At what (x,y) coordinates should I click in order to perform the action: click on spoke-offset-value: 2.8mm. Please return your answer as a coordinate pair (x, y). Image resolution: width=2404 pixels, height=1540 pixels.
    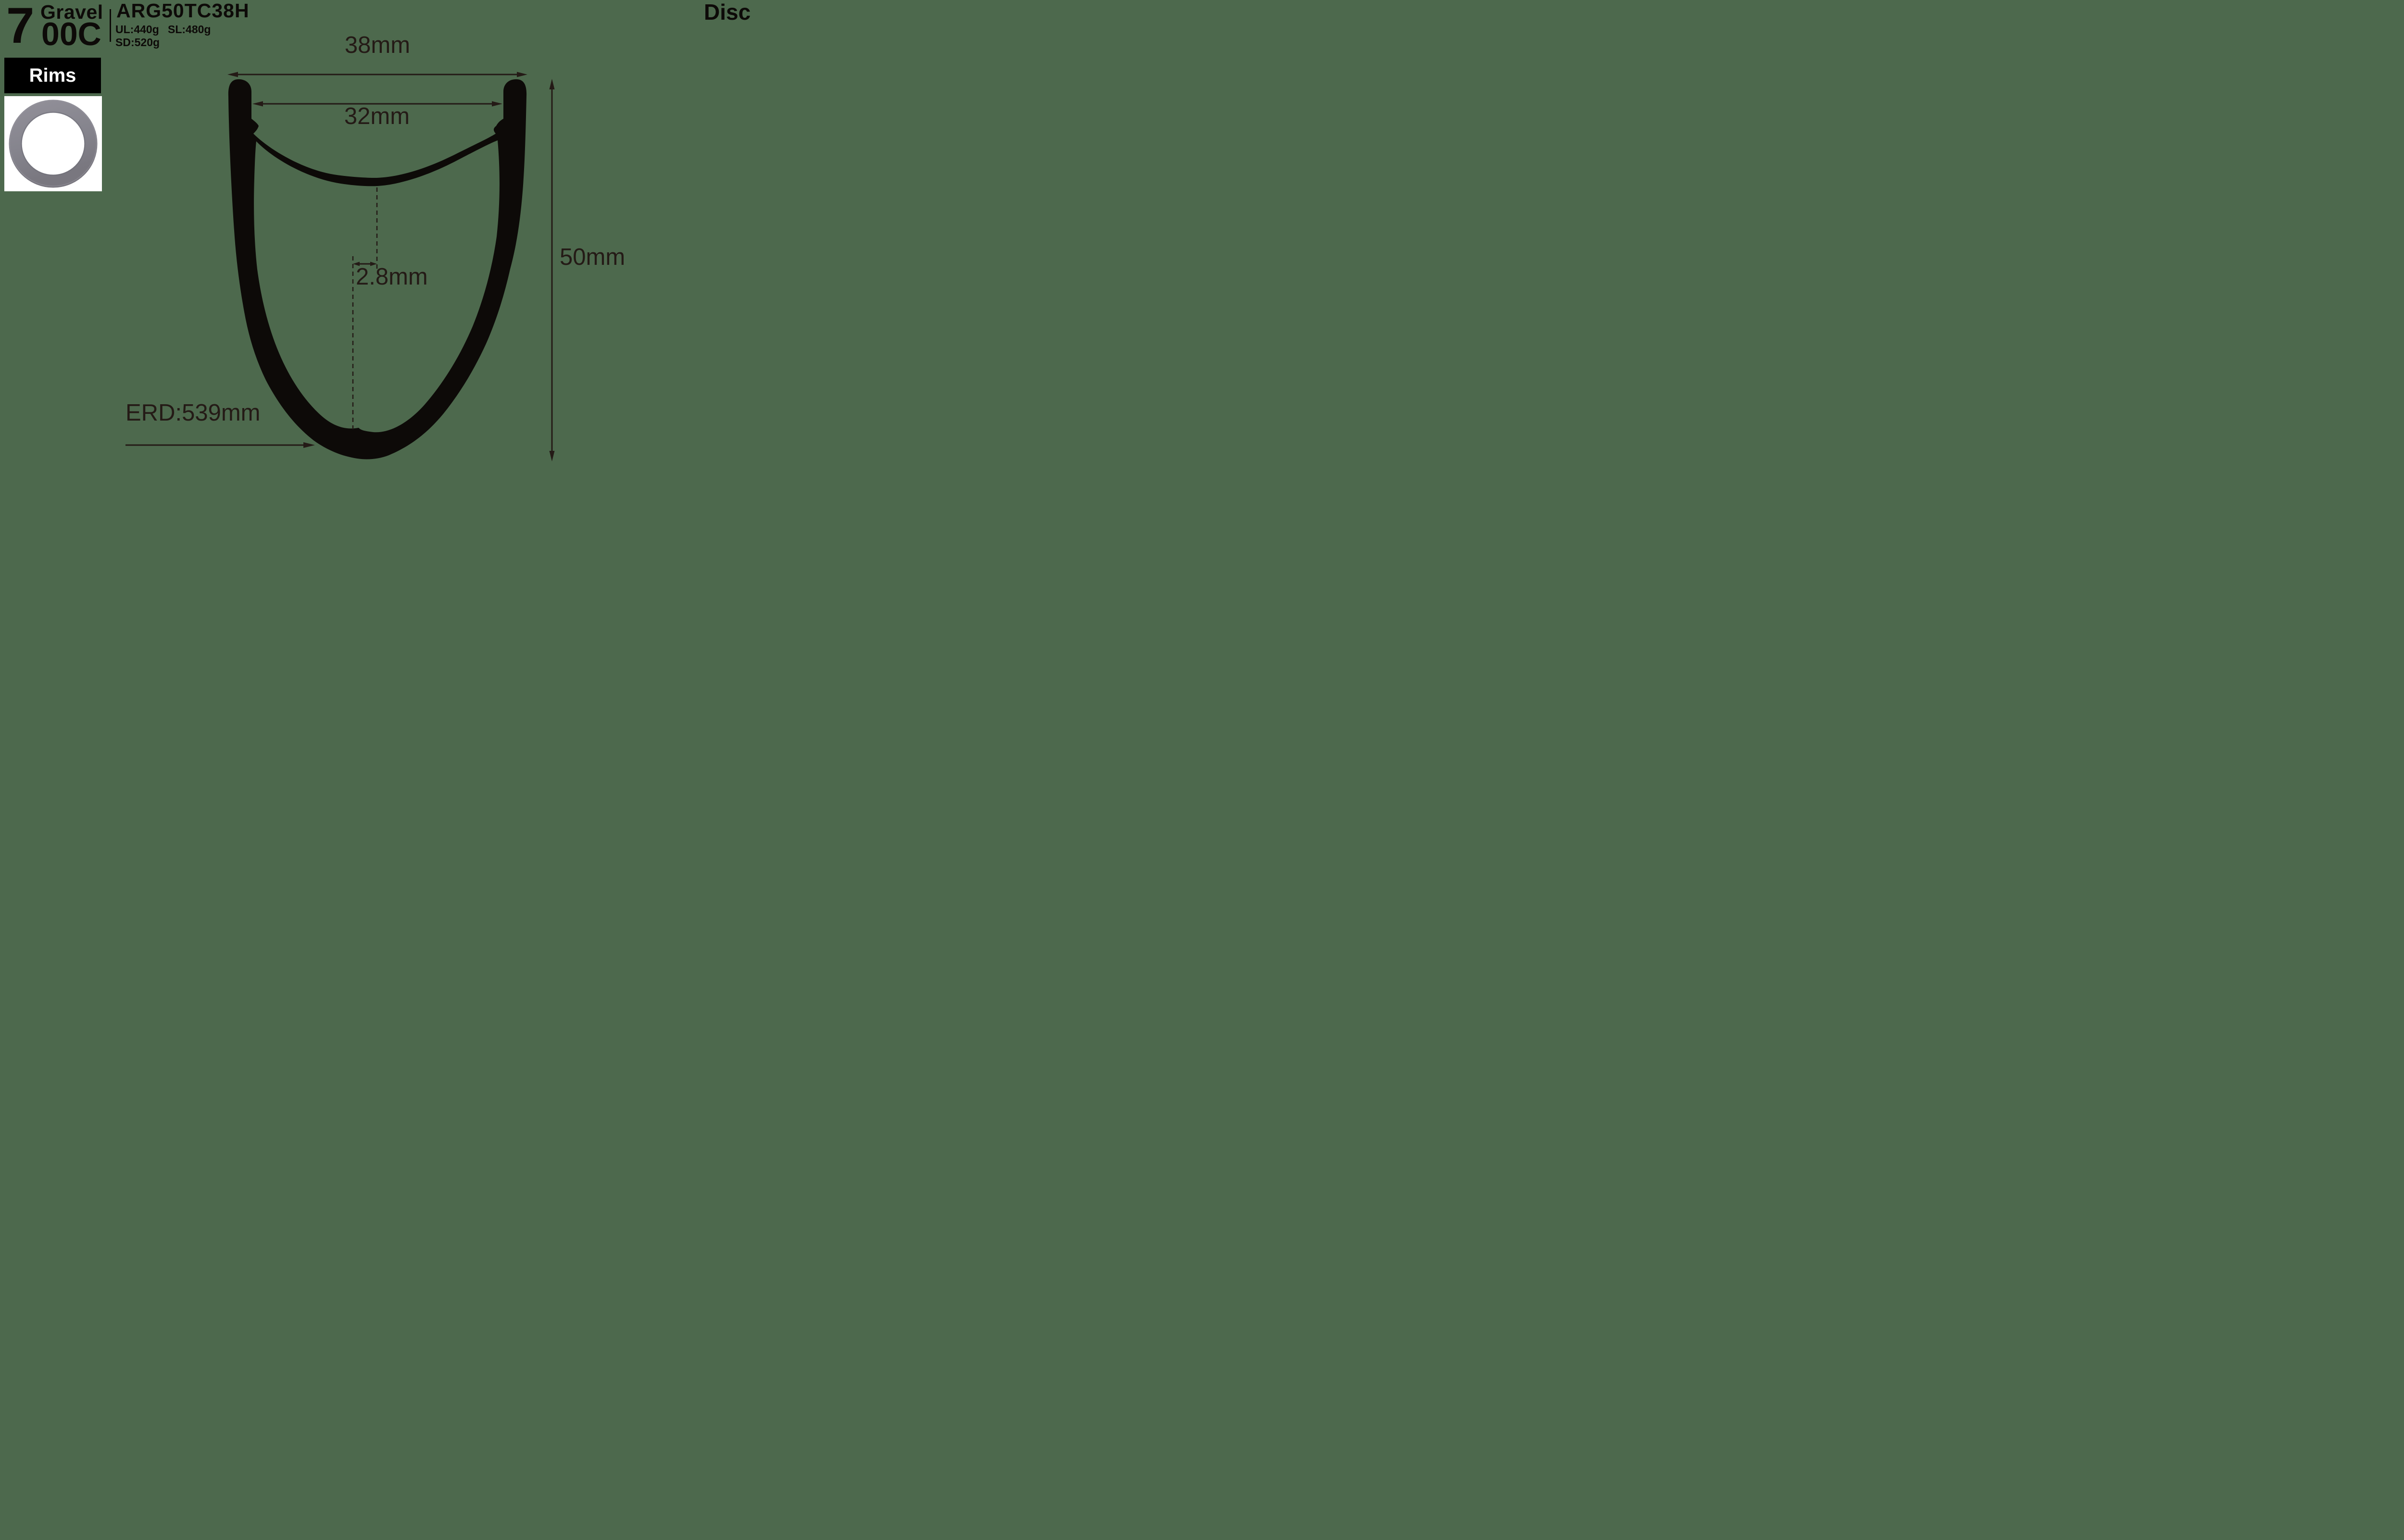
    Looking at the image, I should click on (392, 277).